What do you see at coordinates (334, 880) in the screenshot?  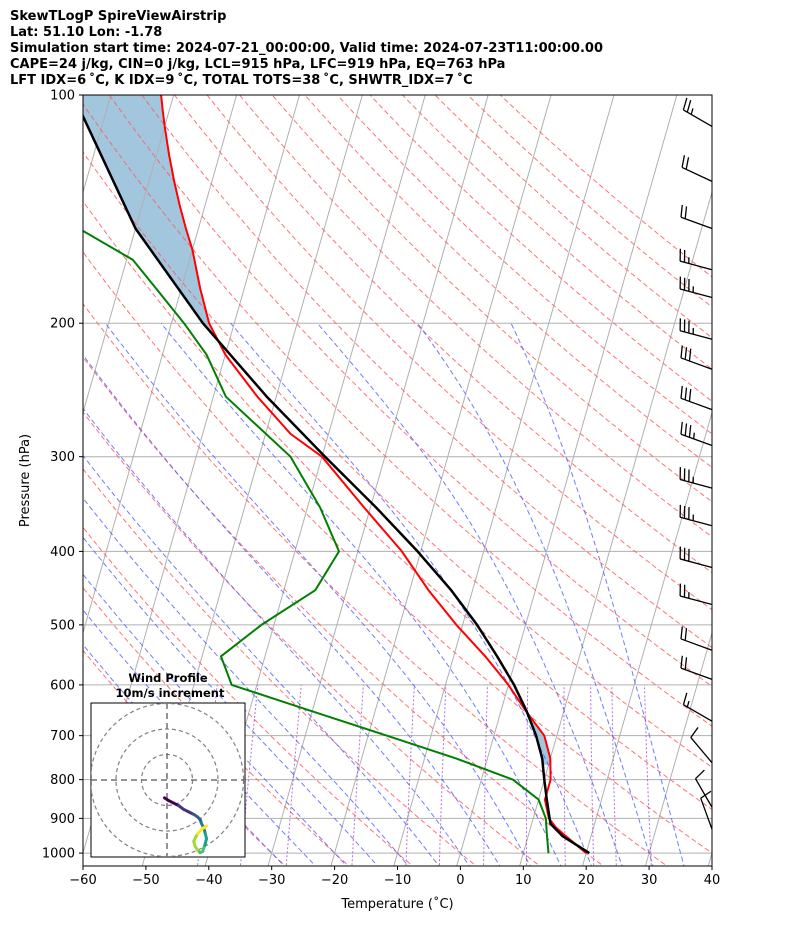 I see `x-tick-label: −20` at bounding box center [334, 880].